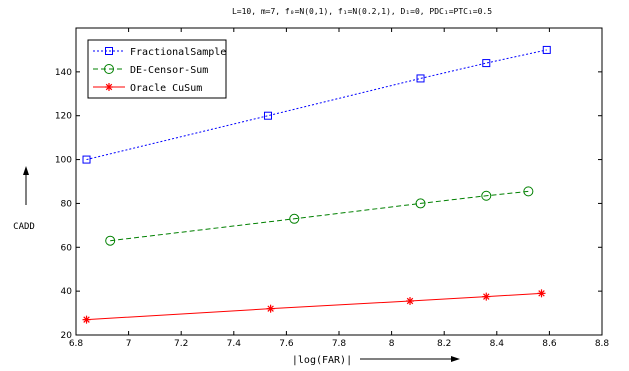 The height and width of the screenshot is (371, 629). What do you see at coordinates (234, 344) in the screenshot?
I see `x-tick-label: 7.4` at bounding box center [234, 344].